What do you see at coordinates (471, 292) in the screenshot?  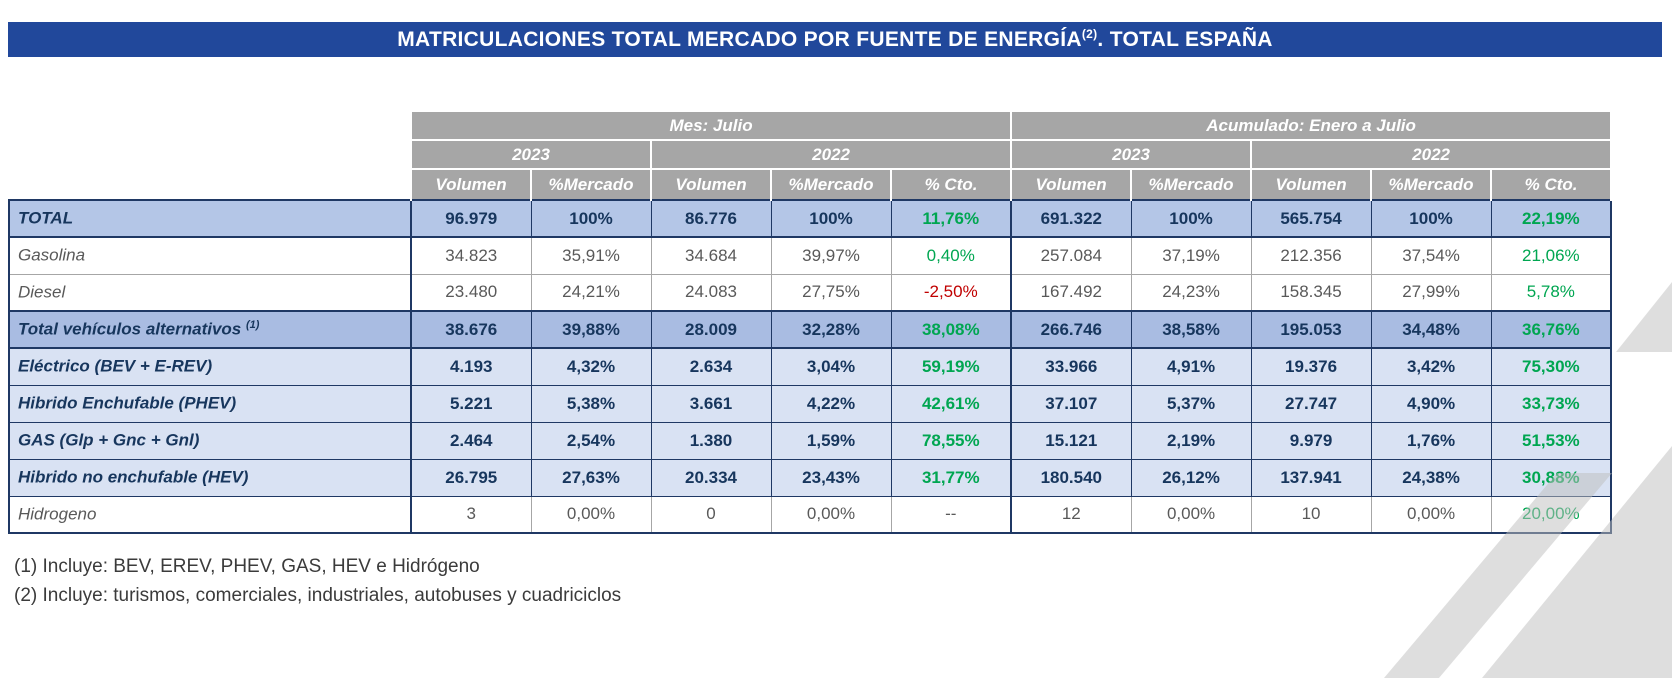 I see `table-cell: 23.480` at bounding box center [471, 292].